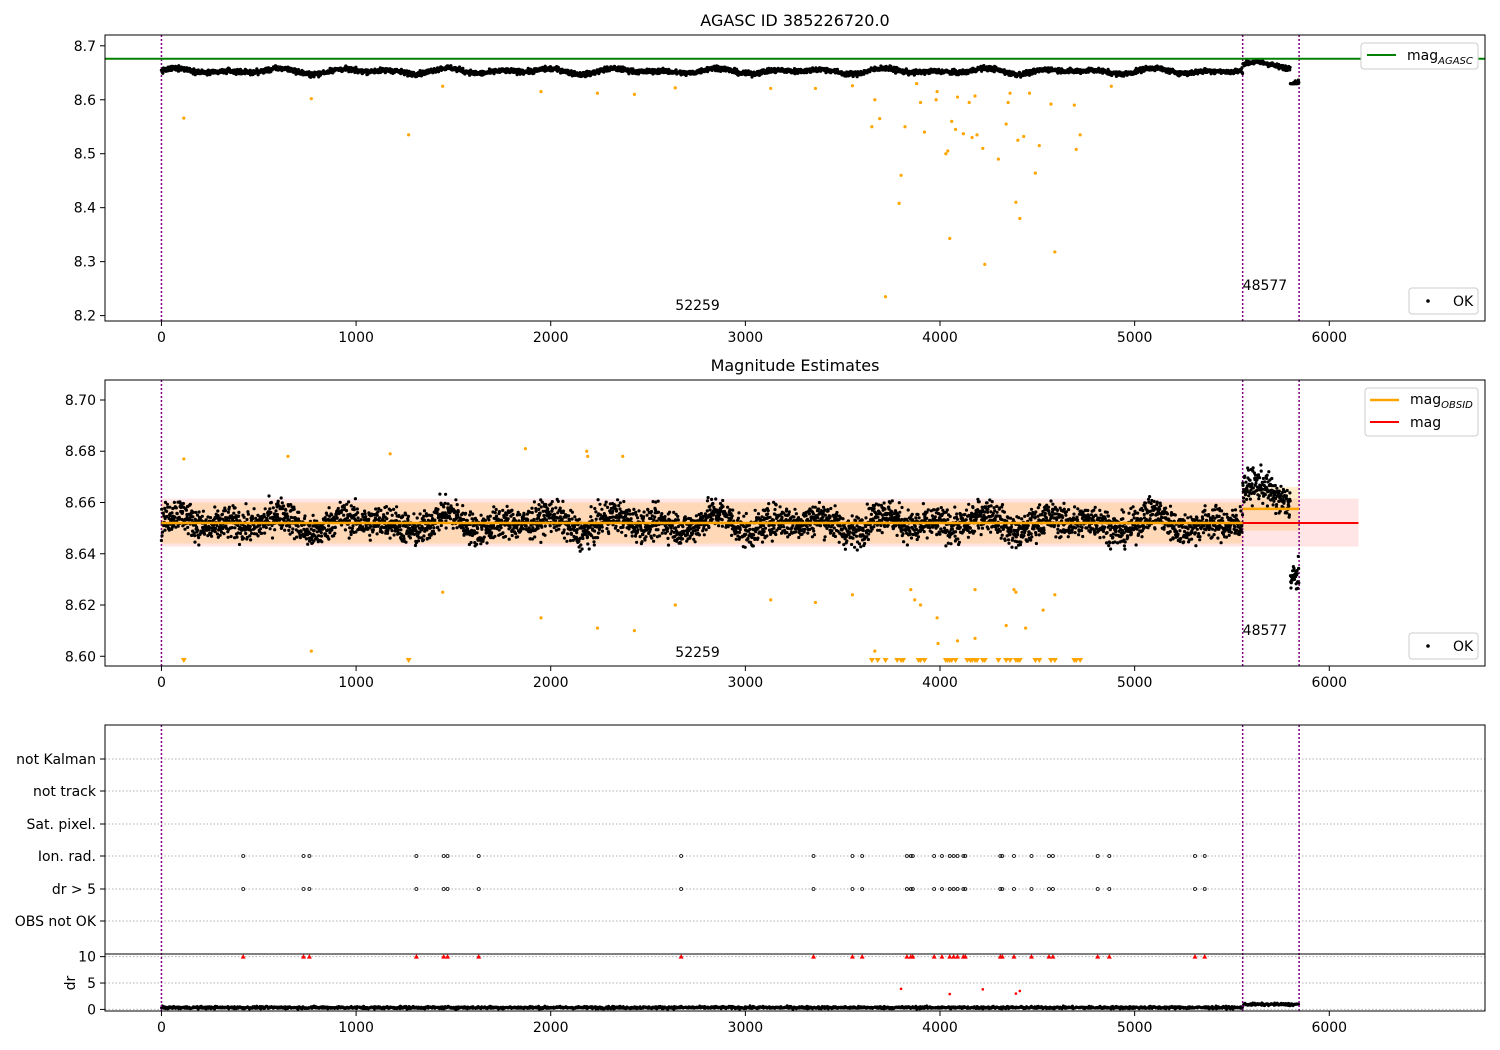  Describe the element at coordinates (85, 209) in the screenshot. I see `y-tick-label: 8.4` at that location.